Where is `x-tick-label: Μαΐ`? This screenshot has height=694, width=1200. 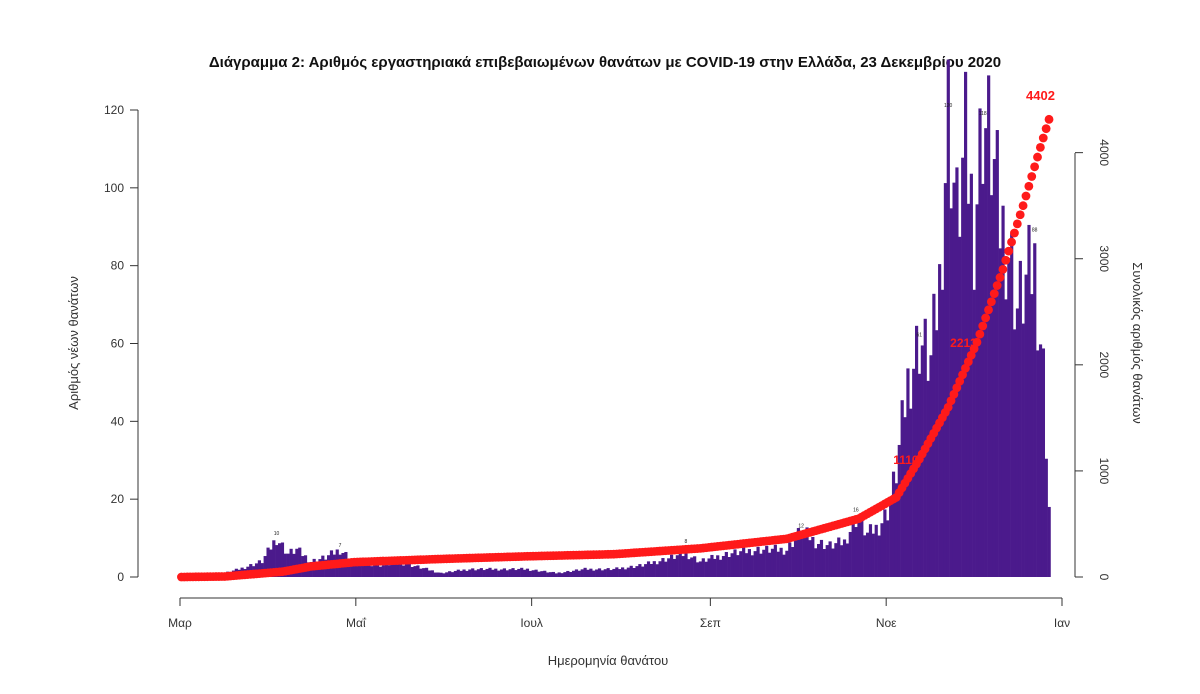
x-tick-label: Μαΐ is located at coordinates (356, 623).